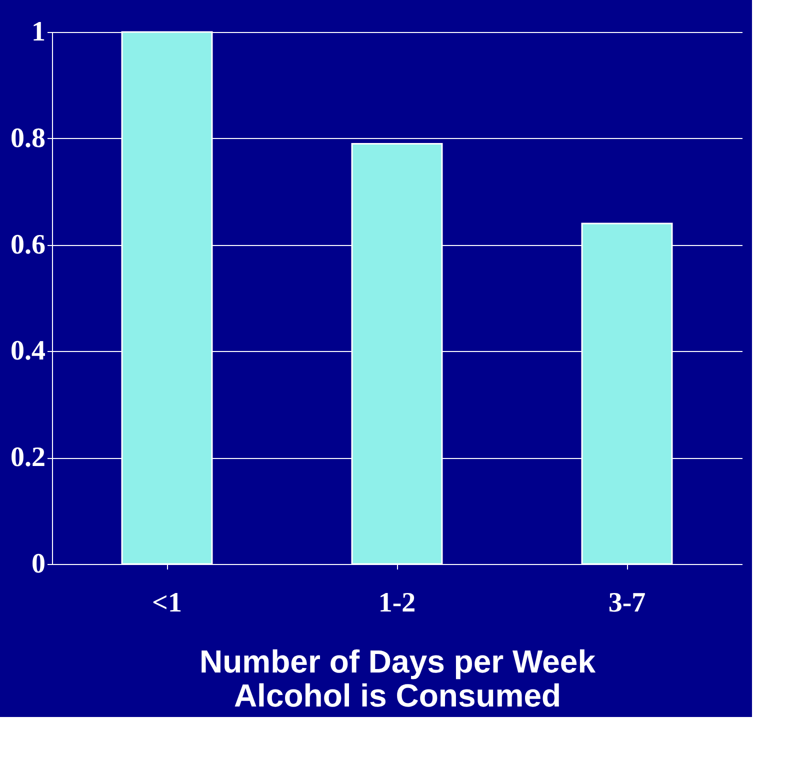 The width and height of the screenshot is (795, 757). I want to click on x-axis-title: Number of Days per Week Alcohol is Consumed, so click(398, 679).